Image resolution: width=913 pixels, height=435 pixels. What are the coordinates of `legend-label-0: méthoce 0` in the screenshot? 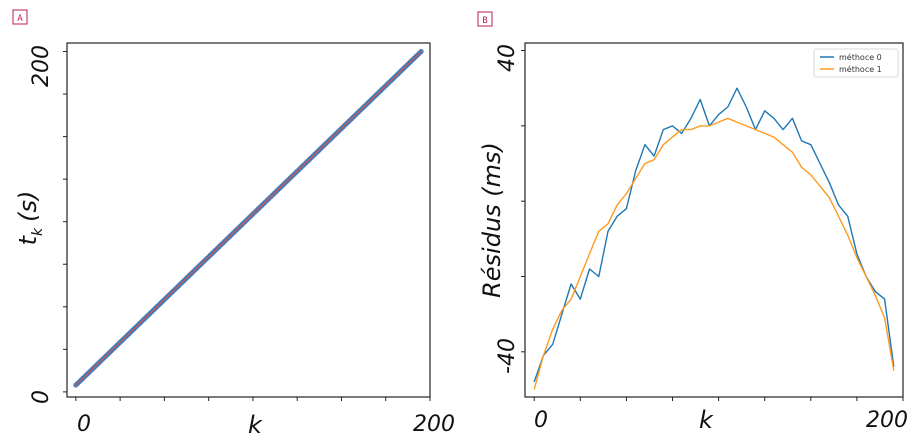 It's located at (860, 57).